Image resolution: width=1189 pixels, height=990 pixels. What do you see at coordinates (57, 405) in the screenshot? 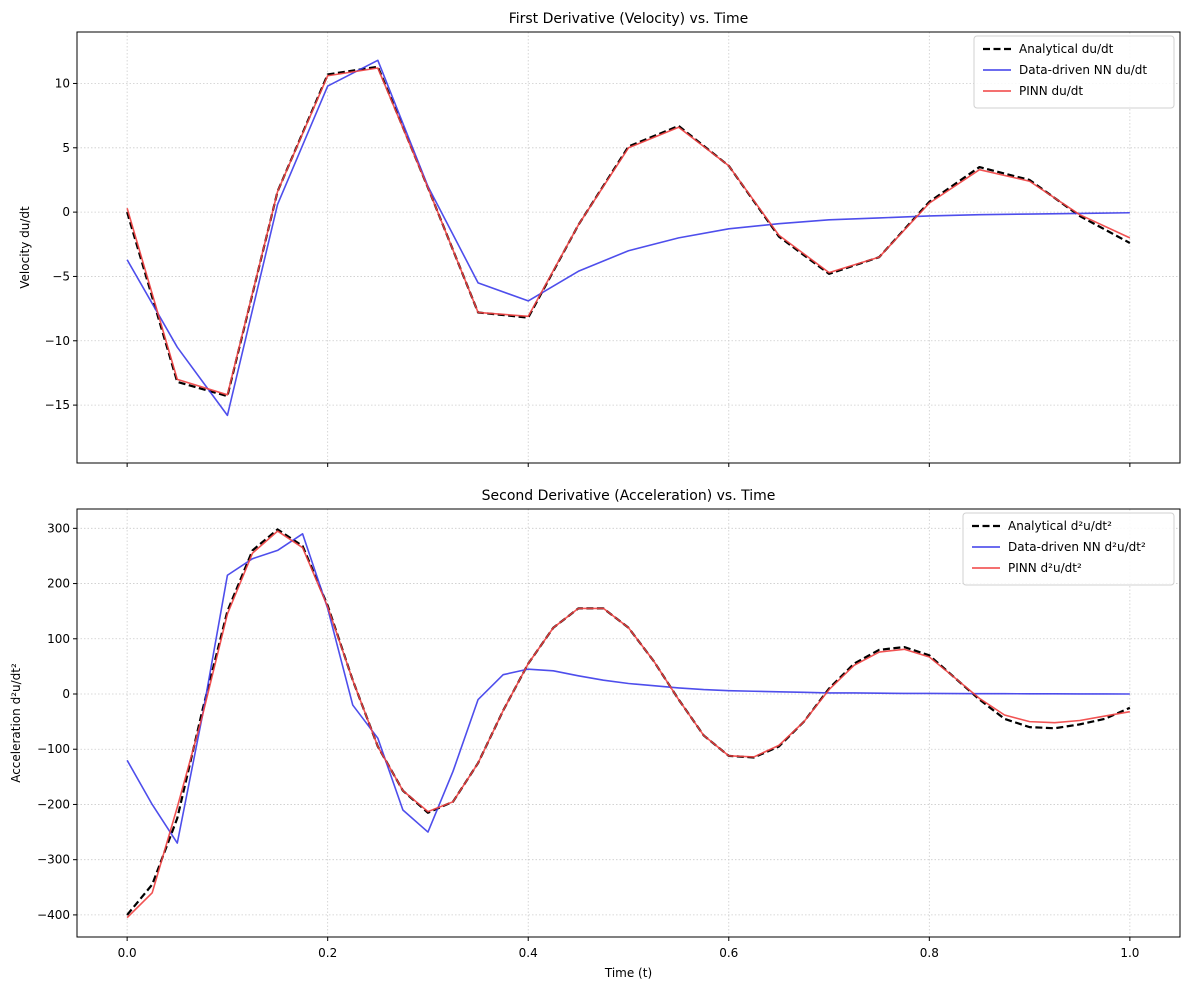
I see `y-tick-label: −15` at bounding box center [57, 405].